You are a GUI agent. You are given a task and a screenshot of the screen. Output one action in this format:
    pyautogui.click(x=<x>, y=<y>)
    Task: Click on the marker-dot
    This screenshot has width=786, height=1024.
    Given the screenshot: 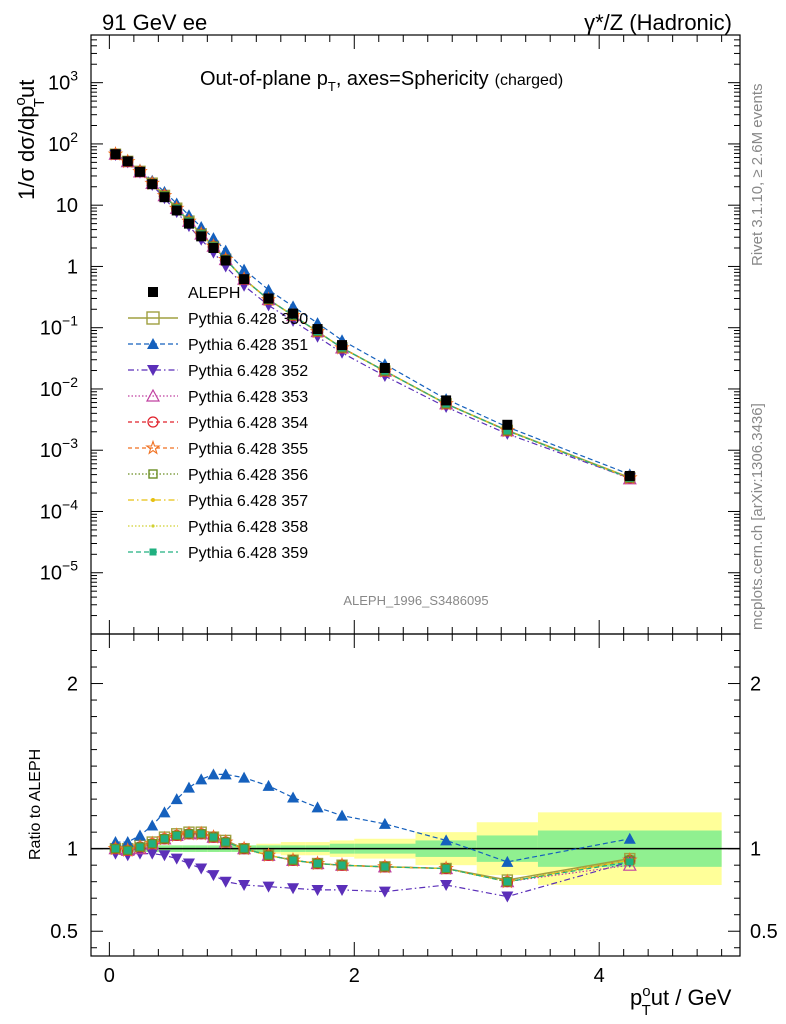 What is the action you would take?
    pyautogui.click(x=153, y=500)
    